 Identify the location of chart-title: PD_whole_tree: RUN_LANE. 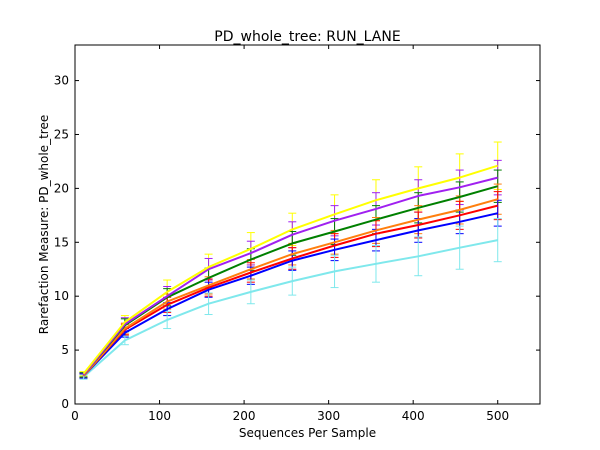
(307, 37).